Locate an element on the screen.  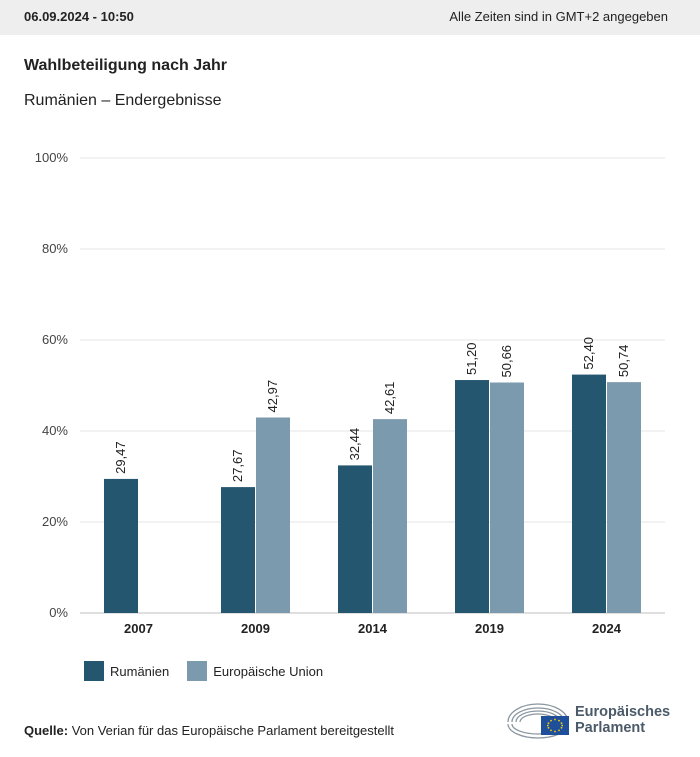
logo-text: Europäisches Parlament is located at coordinates (622, 720).